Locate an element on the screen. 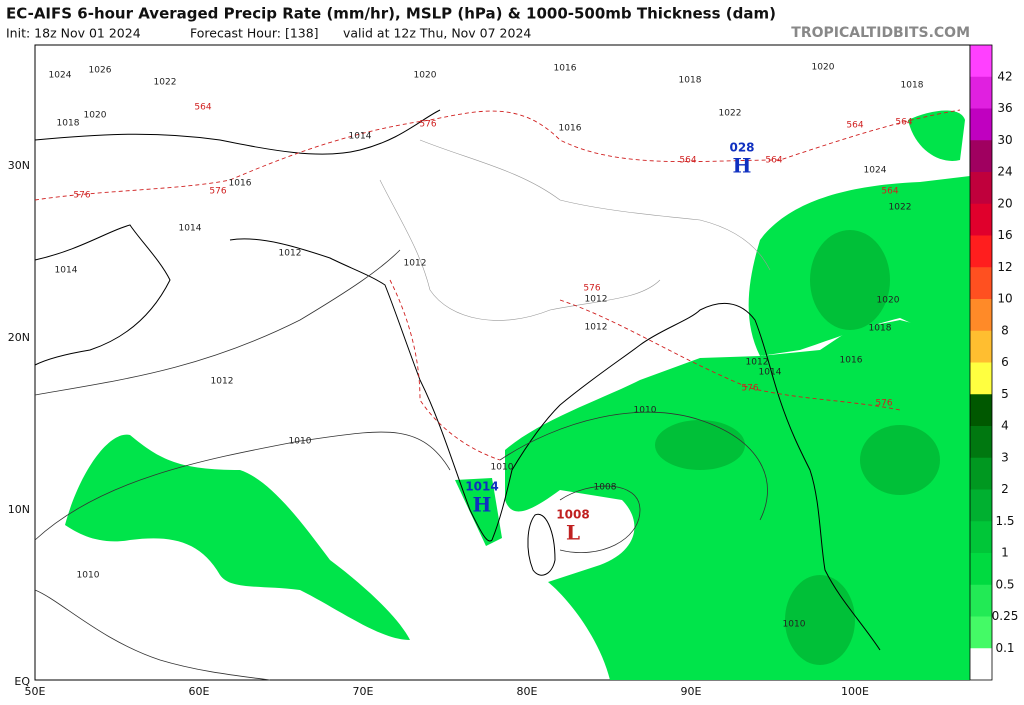 This screenshot has height=705, width=1024. init-time: Init: 18z Nov 01 2024 is located at coordinates (73, 33).